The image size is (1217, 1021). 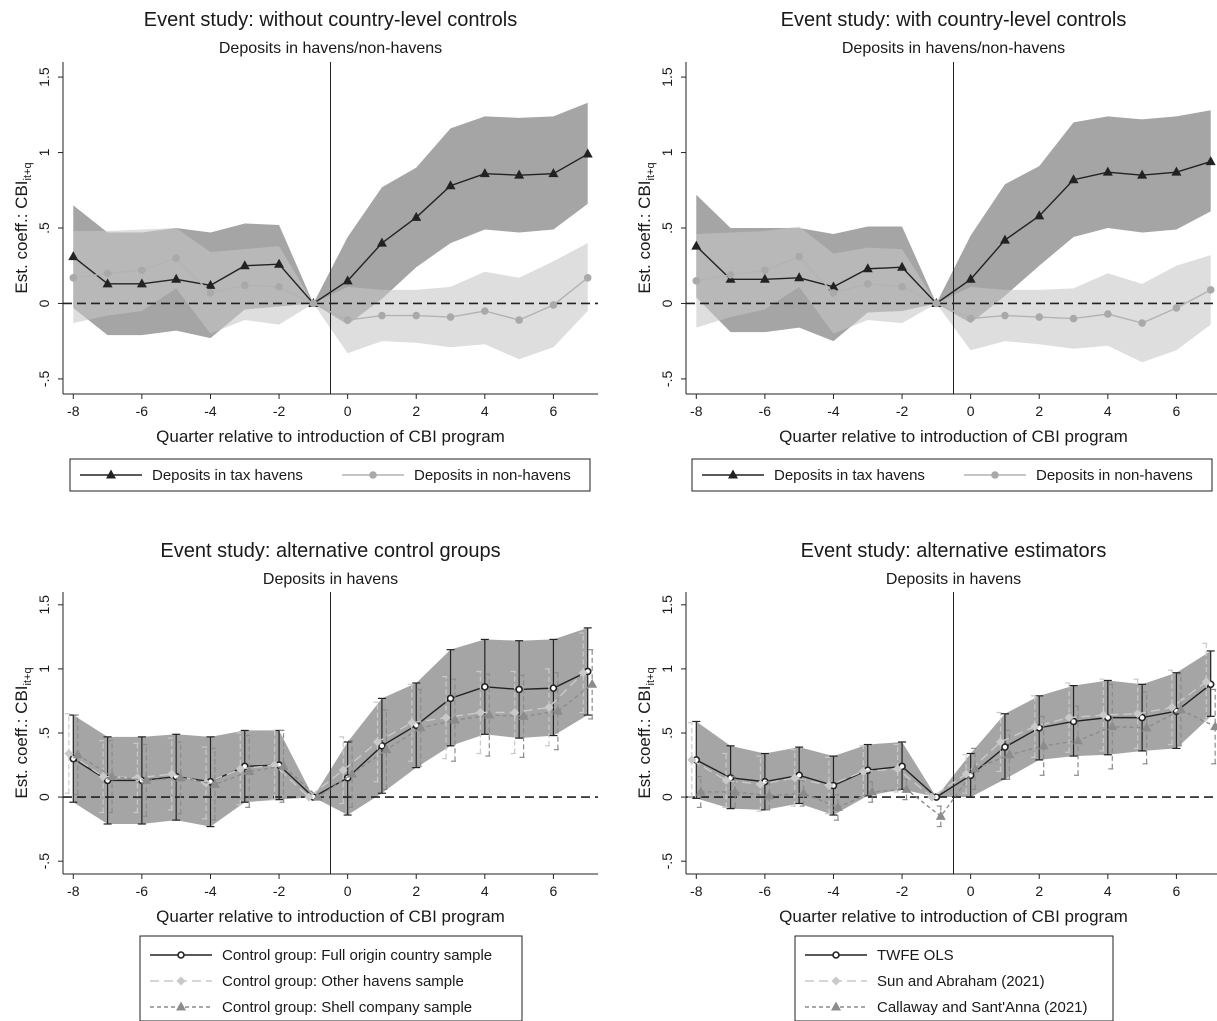 What do you see at coordinates (343, 981) in the screenshot?
I see `legend-label-control-group-other-havens-sample: Control group: Other havens sample` at bounding box center [343, 981].